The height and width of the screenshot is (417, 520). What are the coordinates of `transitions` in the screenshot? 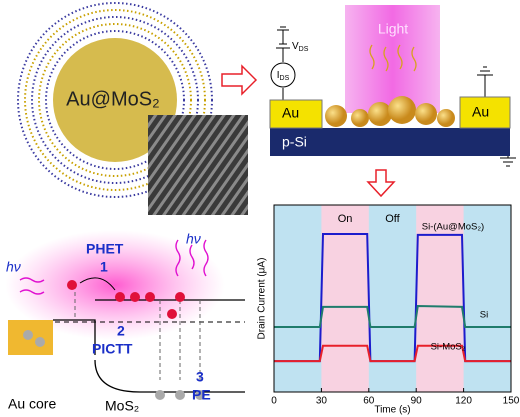 It's located at (137, 332).